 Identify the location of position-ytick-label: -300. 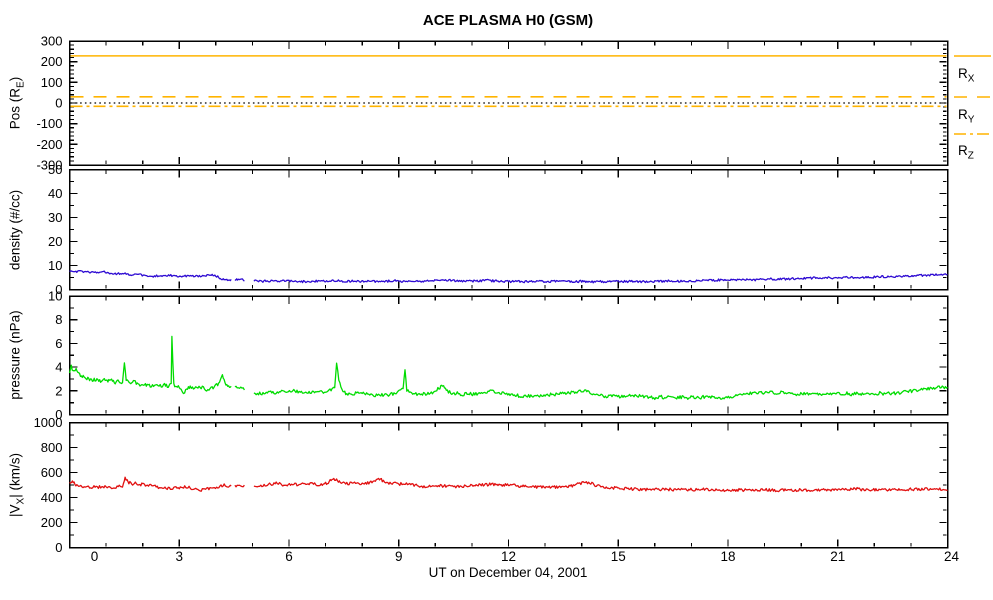
(49, 165).